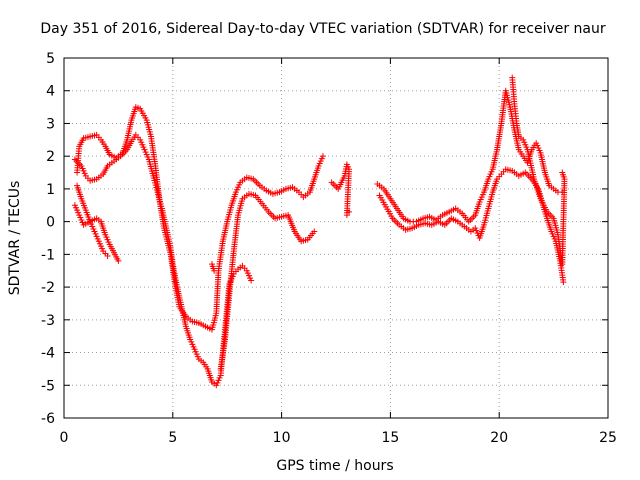 The height and width of the screenshot is (480, 640). What do you see at coordinates (50, 92) in the screenshot?
I see `y-tick-label: 4` at bounding box center [50, 92].